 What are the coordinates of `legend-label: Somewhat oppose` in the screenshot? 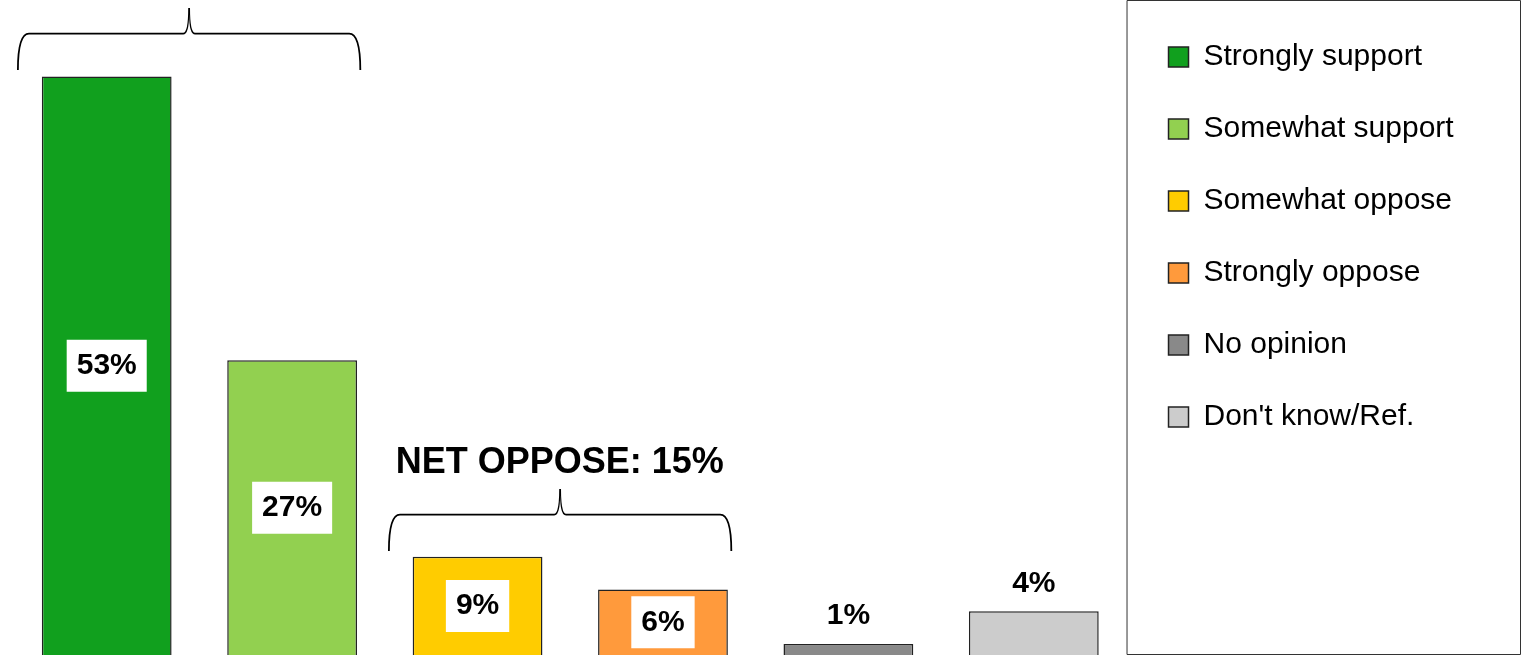 It's located at (1357, 199).